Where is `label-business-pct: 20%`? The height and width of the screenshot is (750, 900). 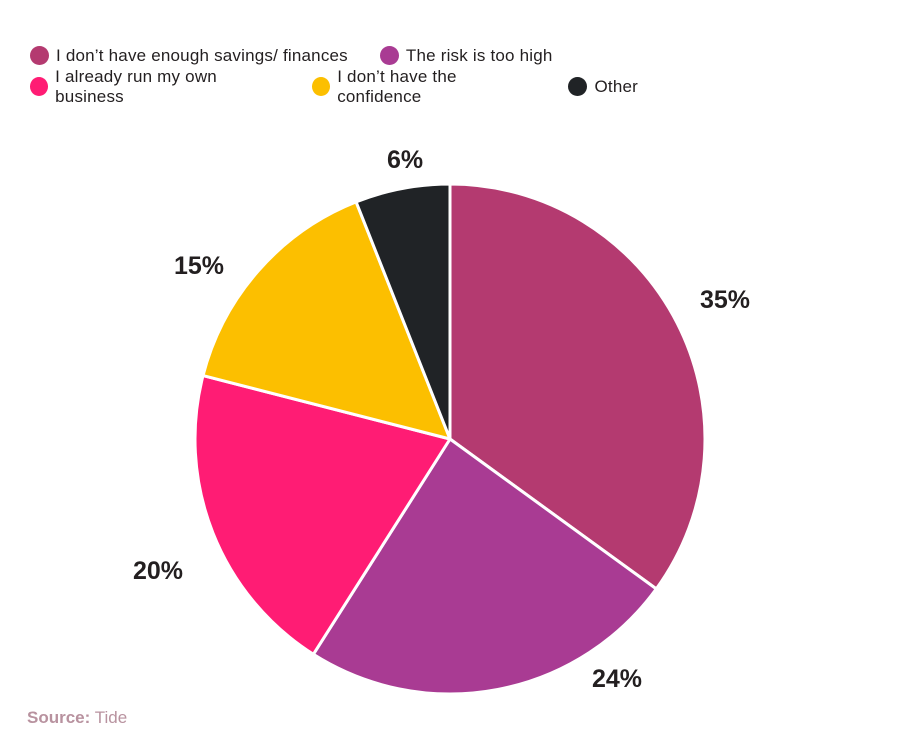
label-business-pct: 20% is located at coordinates (158, 571).